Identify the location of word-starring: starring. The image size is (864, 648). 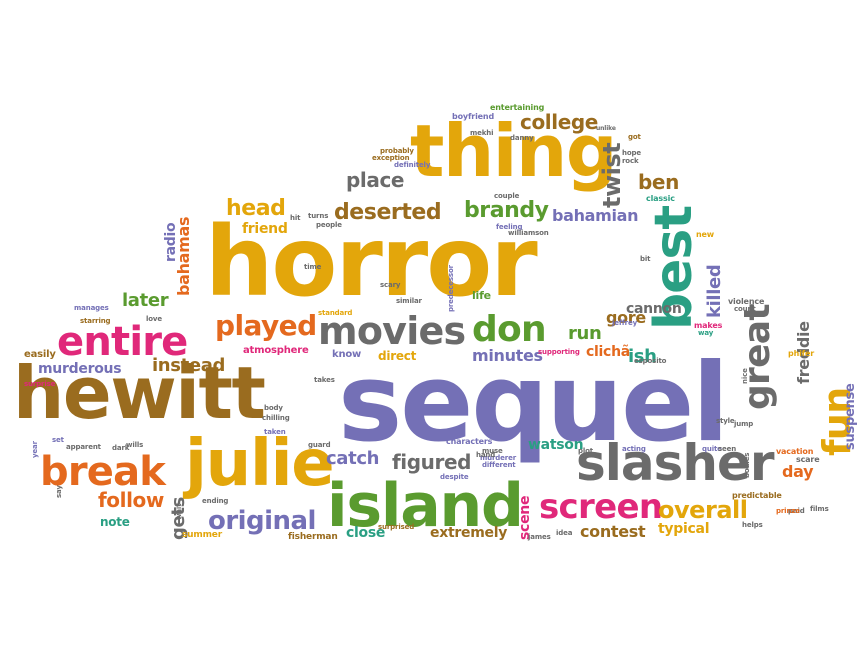
(95, 321).